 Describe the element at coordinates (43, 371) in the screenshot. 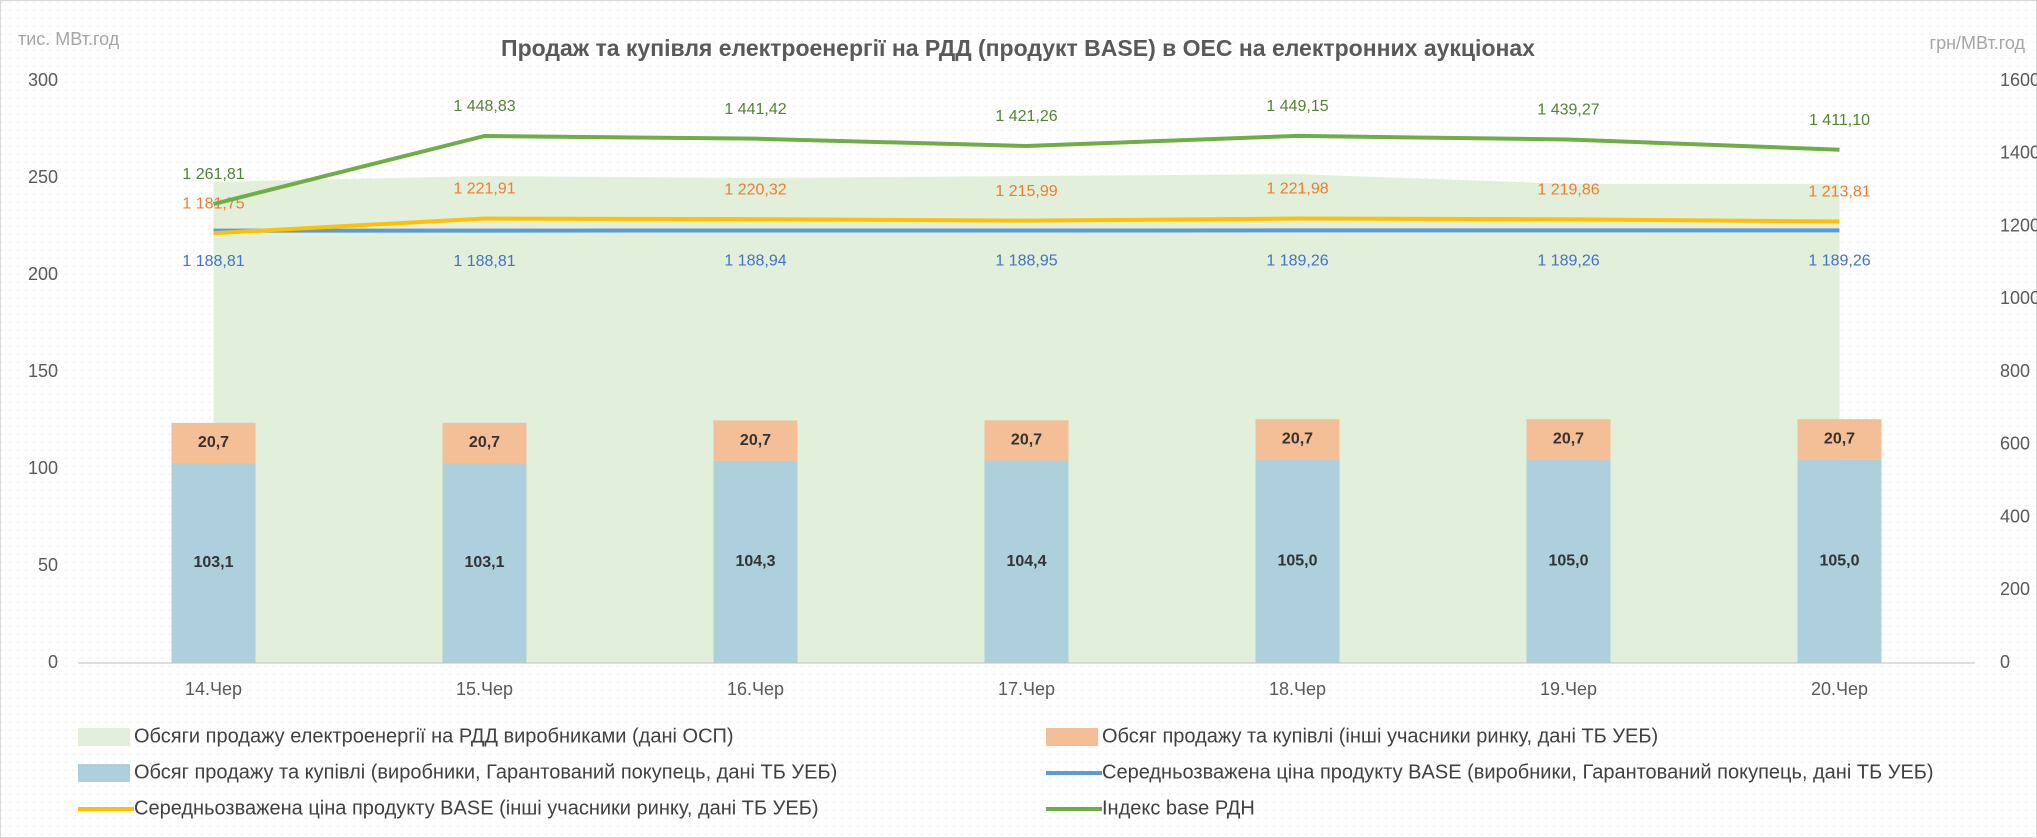

I see `y-tick-label: 150` at that location.